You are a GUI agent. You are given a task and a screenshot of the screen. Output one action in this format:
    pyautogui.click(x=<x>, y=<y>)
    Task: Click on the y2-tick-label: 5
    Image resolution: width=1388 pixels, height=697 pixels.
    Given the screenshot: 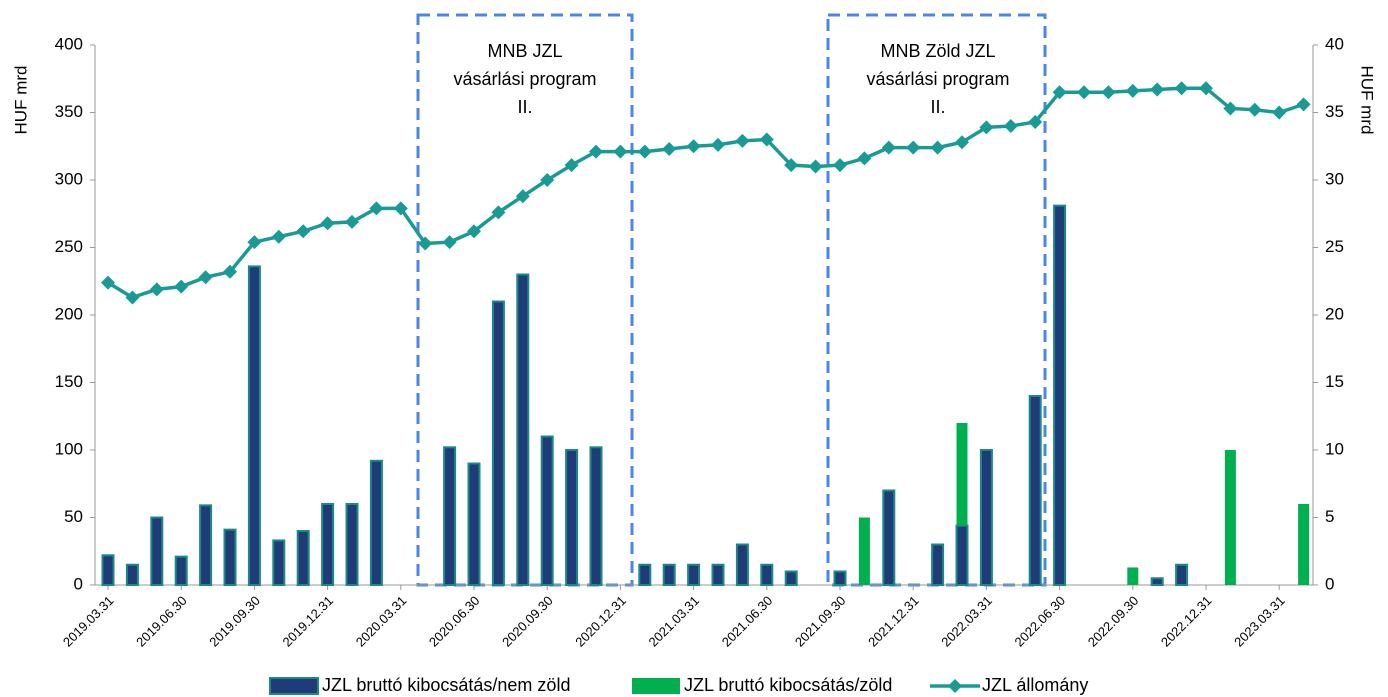 What is the action you would take?
    pyautogui.click(x=1329, y=516)
    